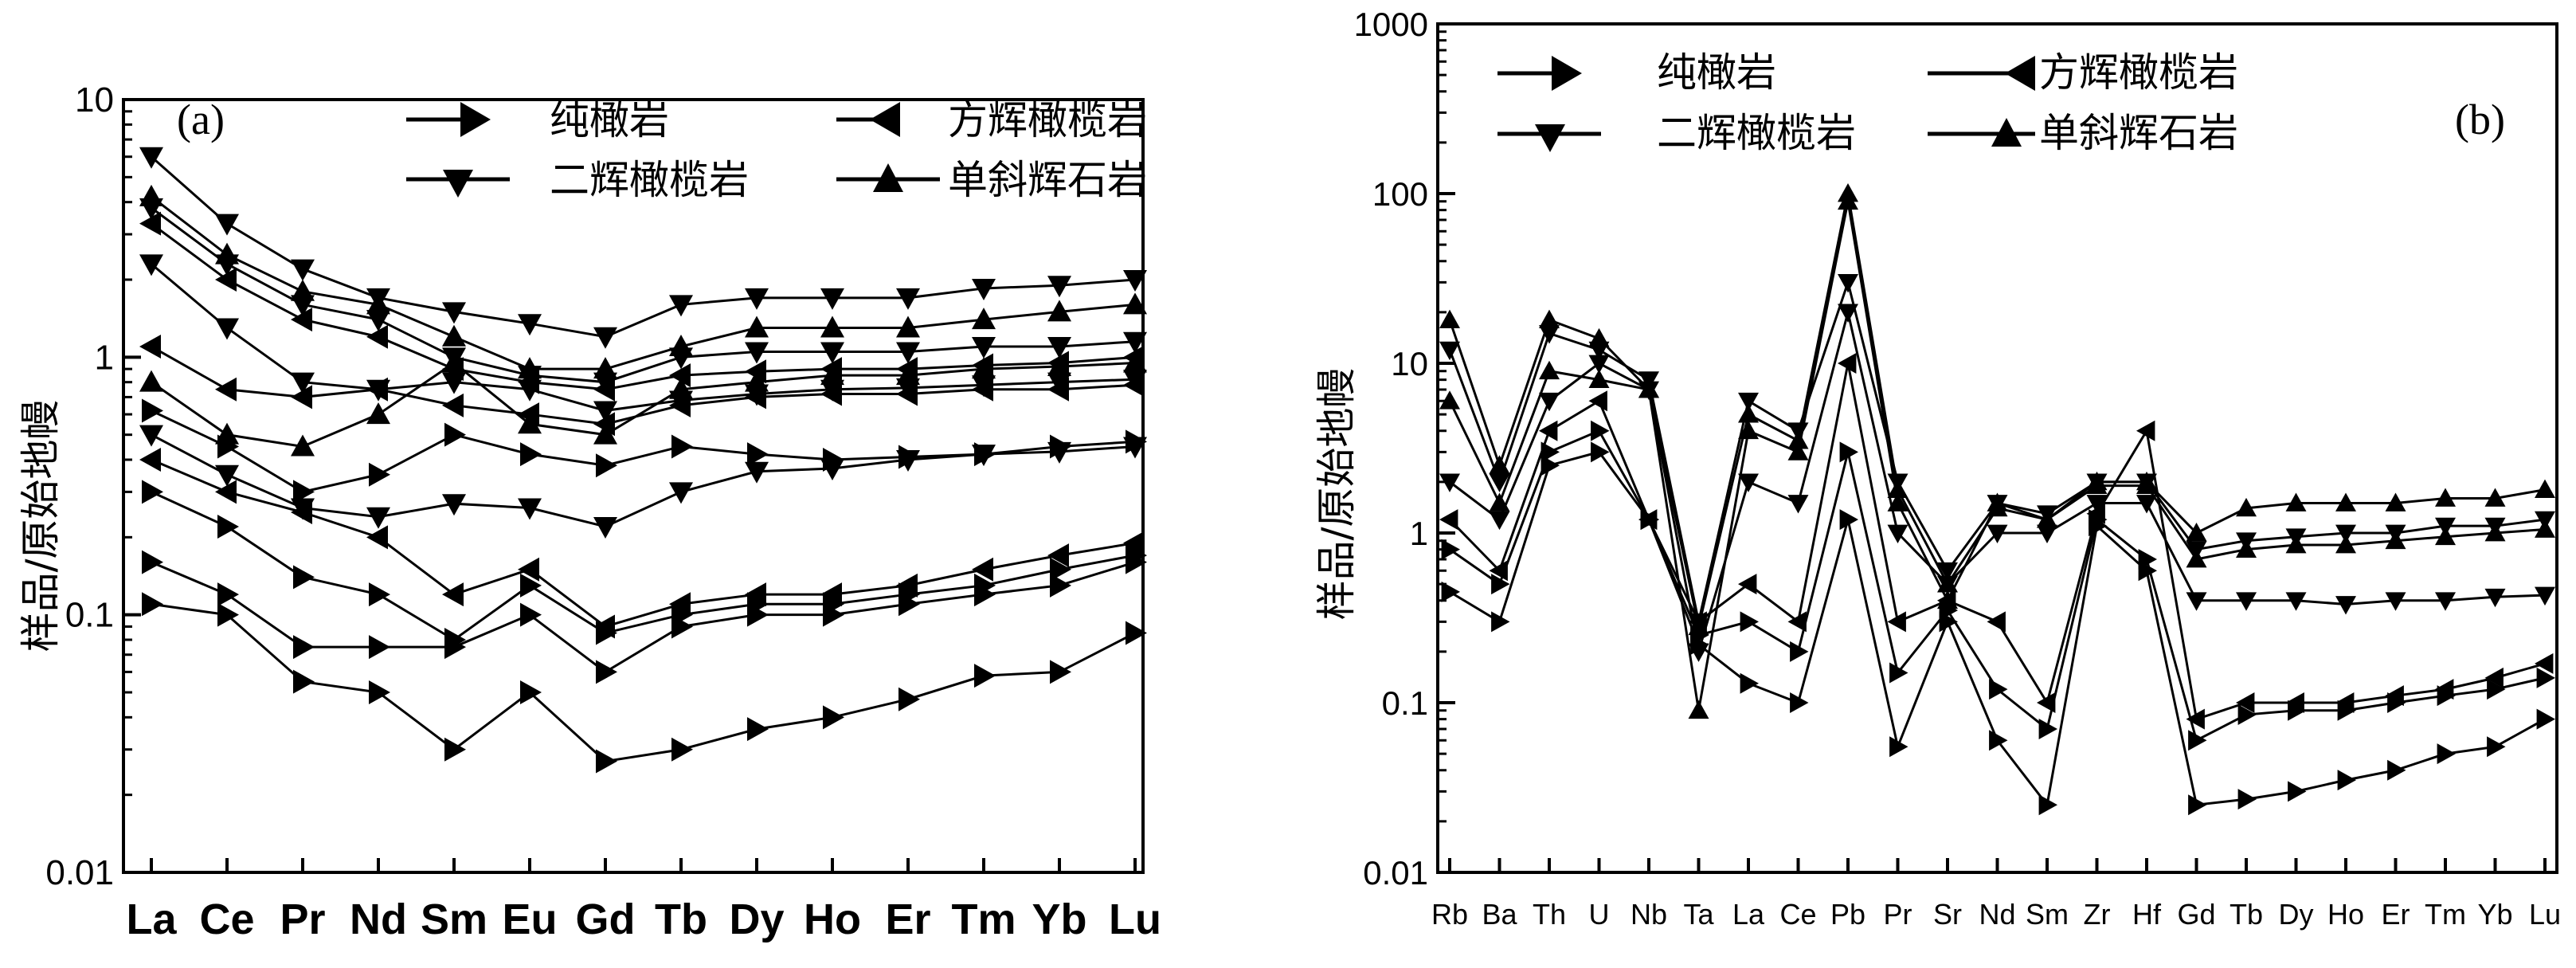 Image resolution: width=2576 pixels, height=968 pixels. What do you see at coordinates (2138, 72) in the screenshot?
I see `legend-label-b-1: 方辉橄榄岩` at bounding box center [2138, 72].